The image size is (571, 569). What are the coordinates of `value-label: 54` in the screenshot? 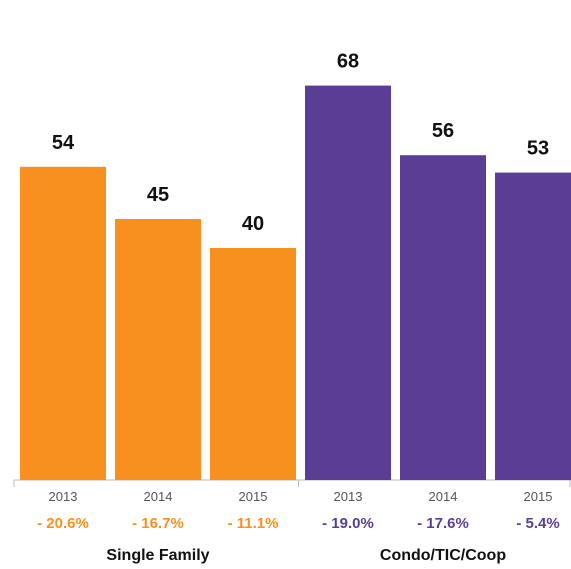 It's located at (63, 143).